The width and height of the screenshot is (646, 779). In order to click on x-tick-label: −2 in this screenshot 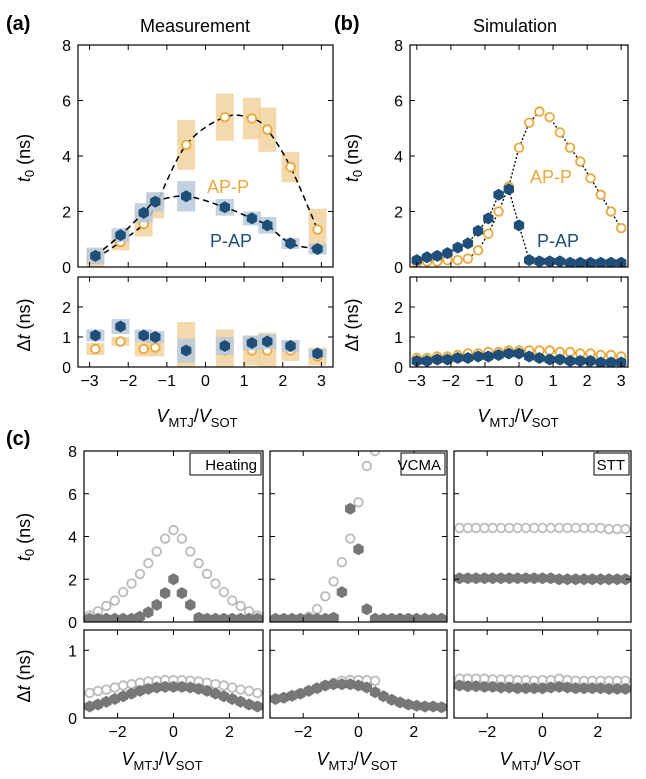, I will do `click(128, 381)`.